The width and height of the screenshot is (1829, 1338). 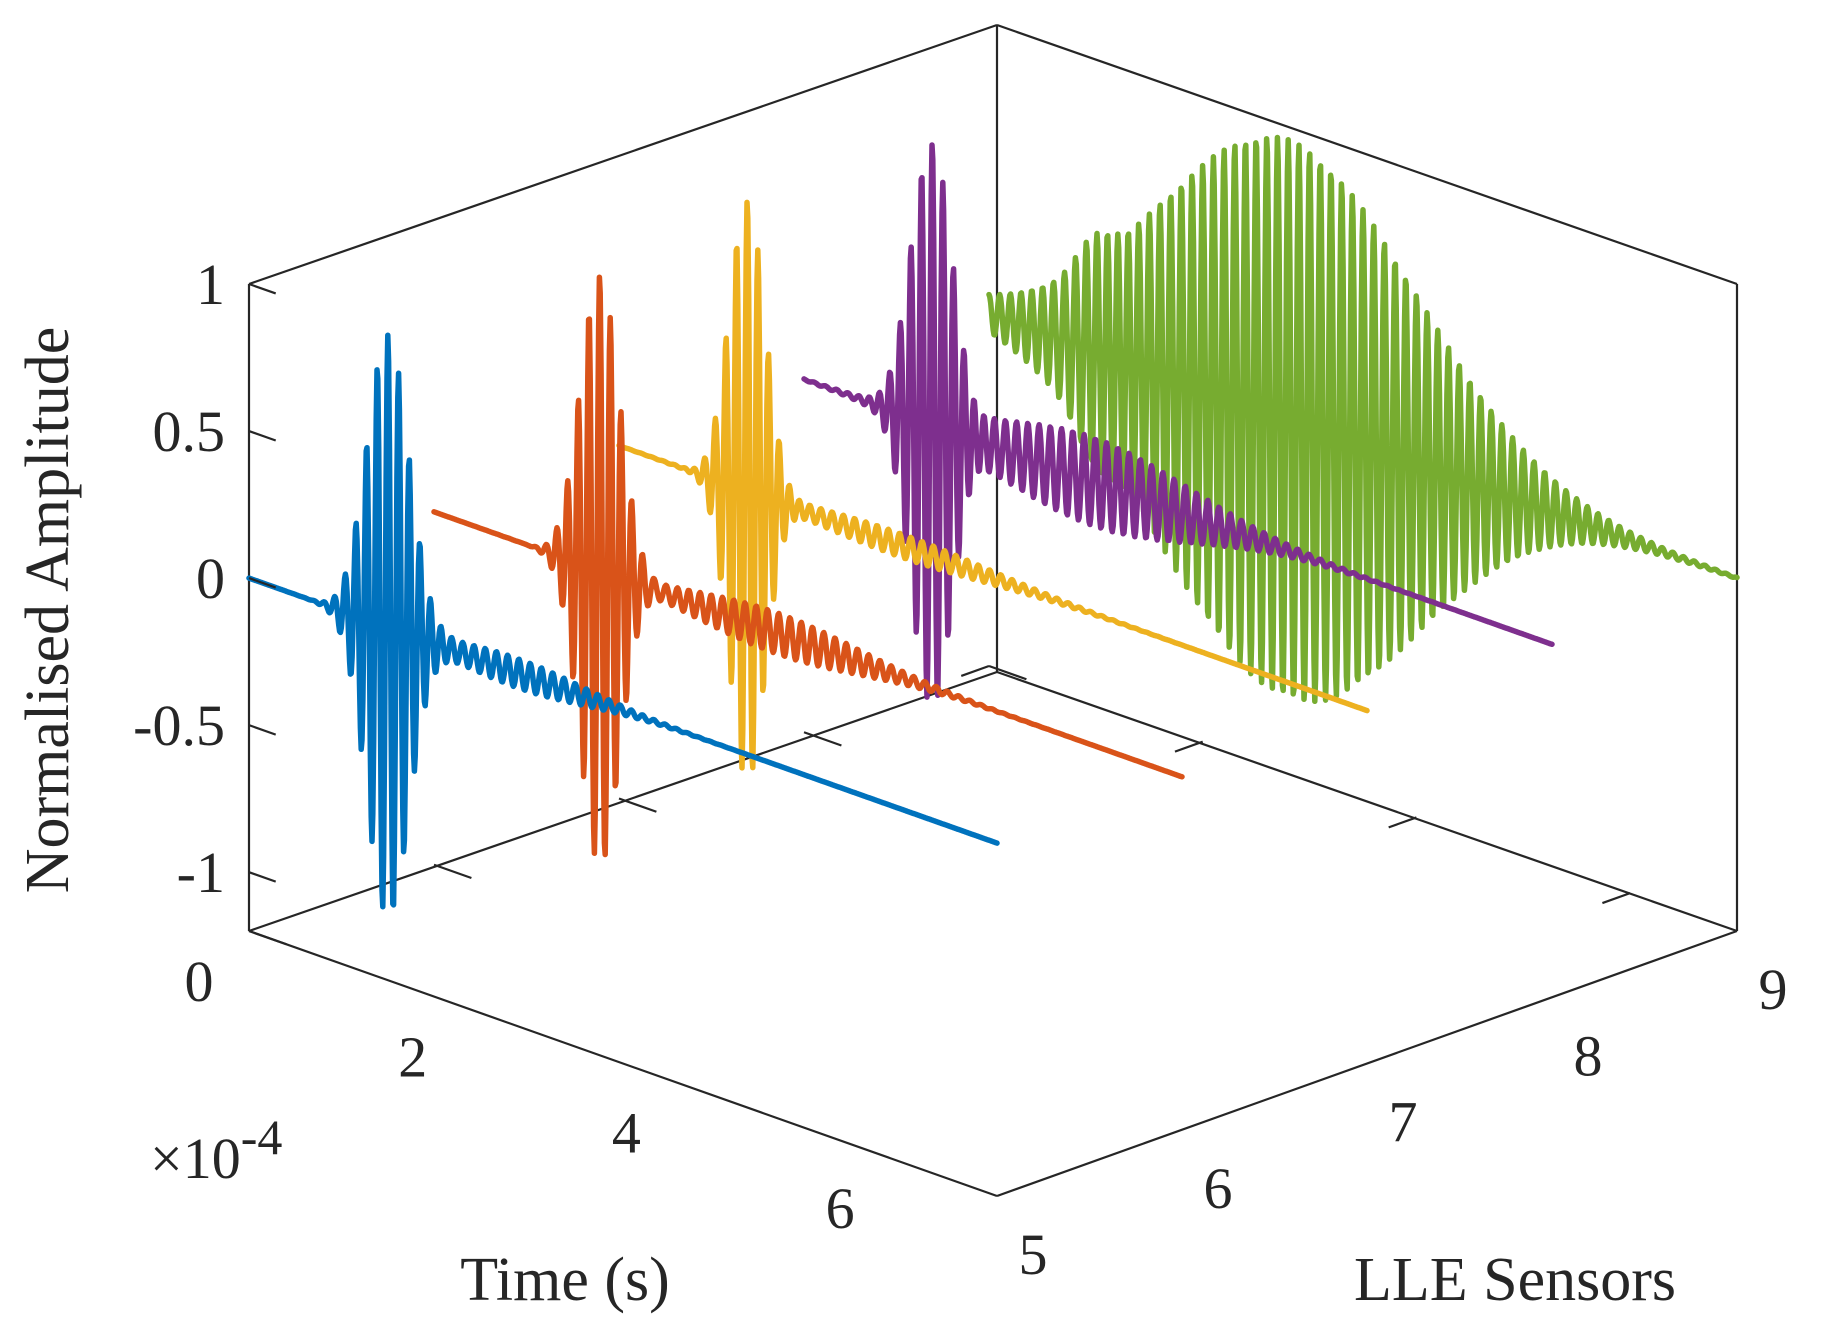 I want to click on y-tick-label-9: 9, so click(x=1773, y=989).